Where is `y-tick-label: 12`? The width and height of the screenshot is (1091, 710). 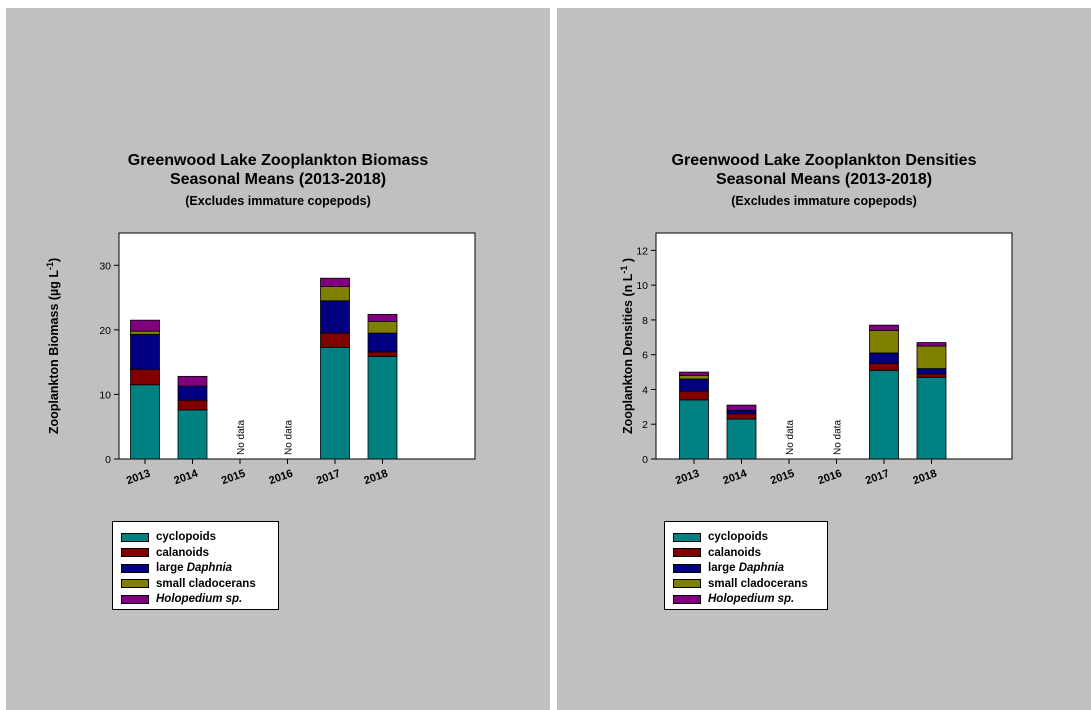
y-tick-label: 12 is located at coordinates (642, 251).